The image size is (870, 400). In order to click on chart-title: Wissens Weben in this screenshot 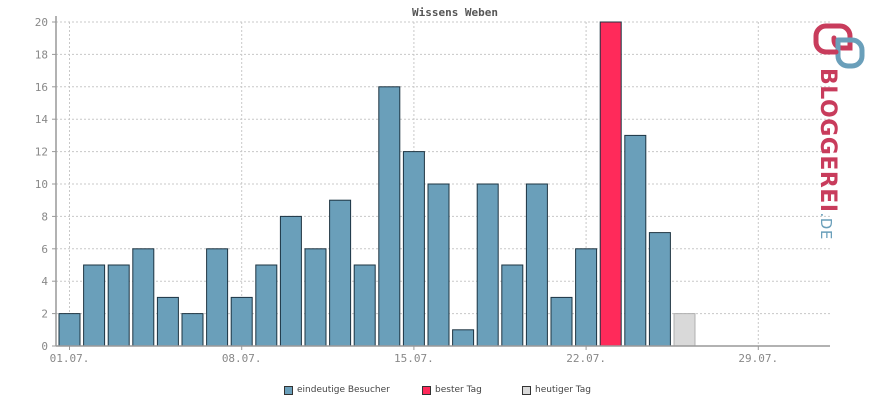, I will do `click(455, 12)`.